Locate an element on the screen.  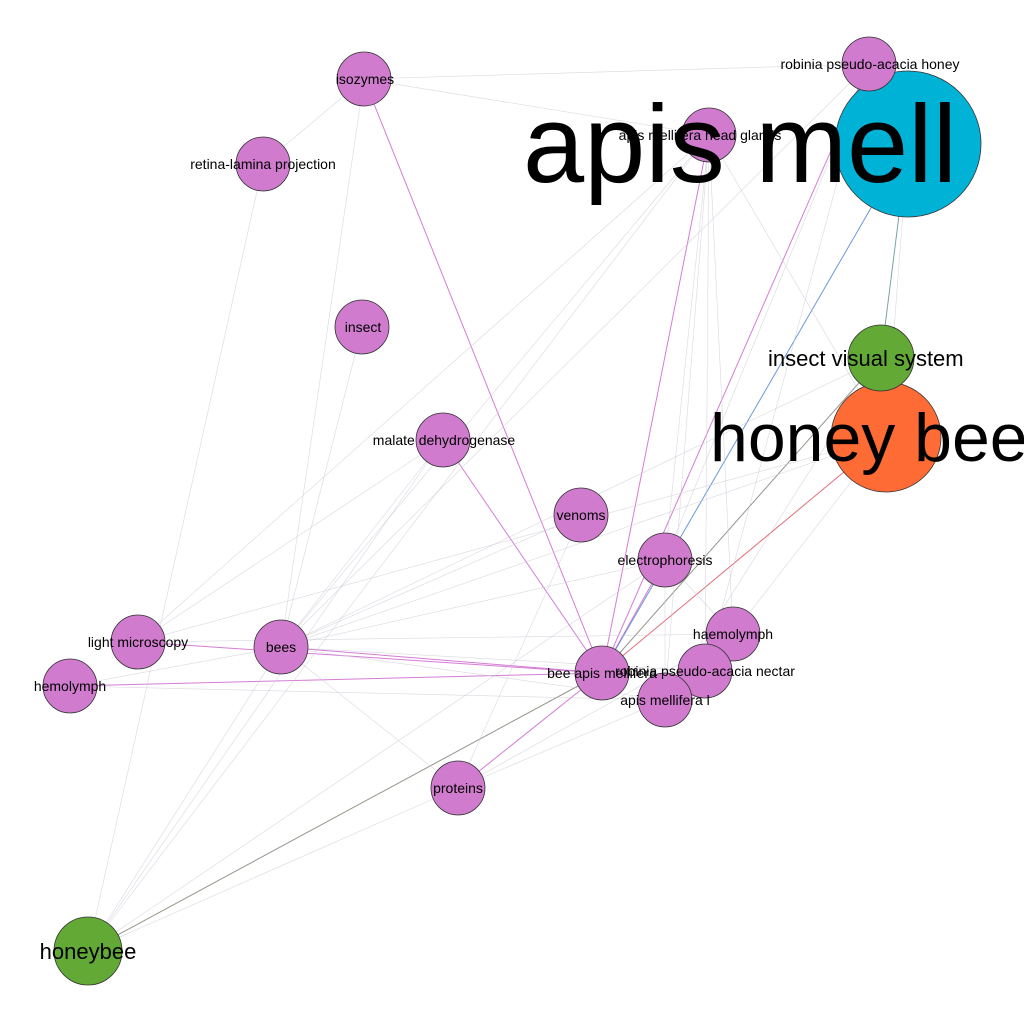
edge-bee-apis-isozymes is located at coordinates (483, 376).